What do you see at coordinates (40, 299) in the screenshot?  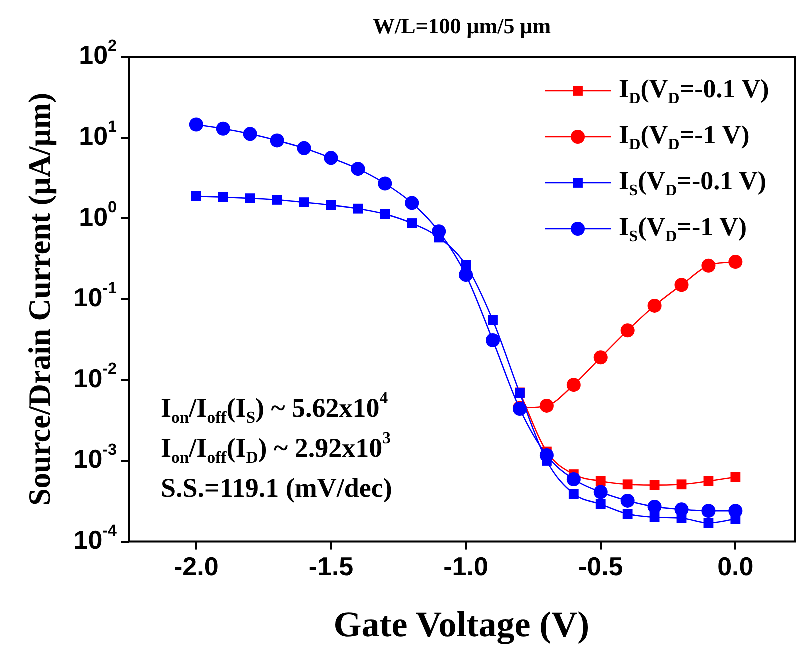 I see `y-axis-title: Source/Drain Current (μA/μm)` at bounding box center [40, 299].